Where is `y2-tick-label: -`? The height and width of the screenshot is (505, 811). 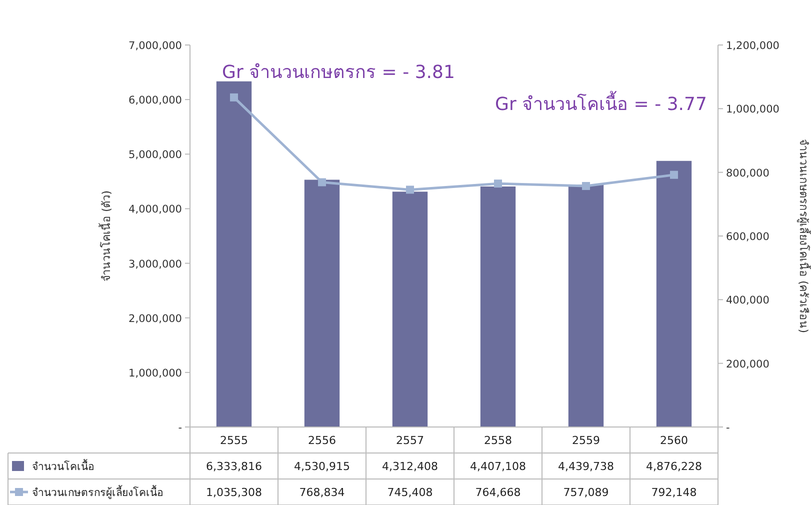
y2-tick-label: - is located at coordinates (728, 428).